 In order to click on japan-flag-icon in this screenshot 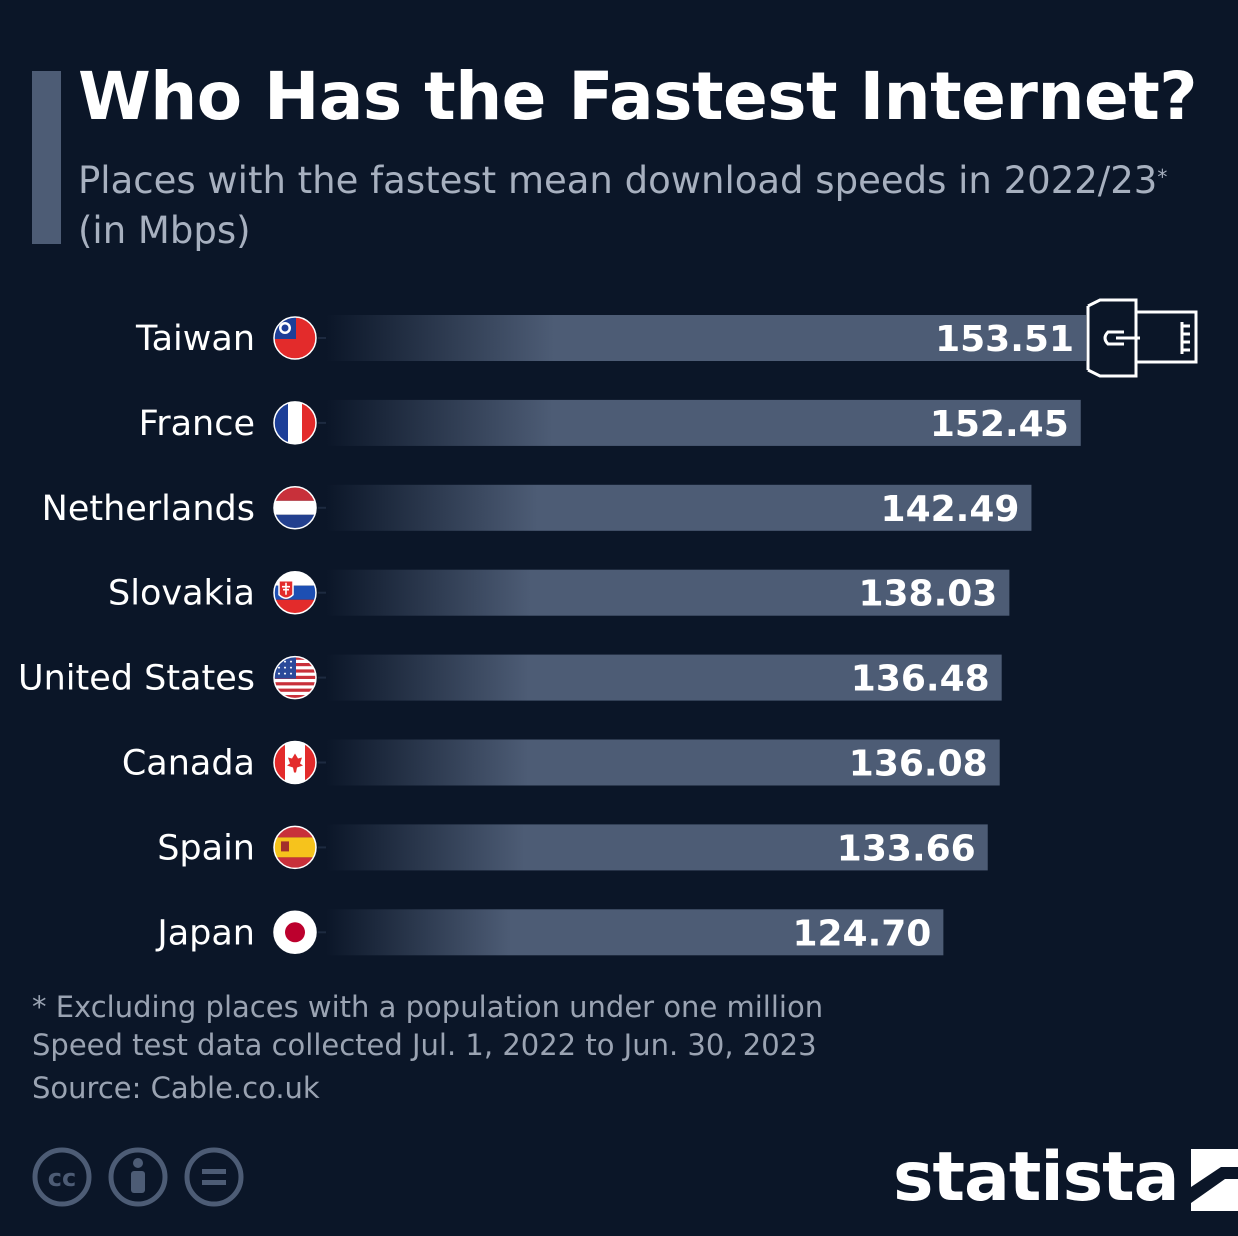, I will do `click(295, 932)`.